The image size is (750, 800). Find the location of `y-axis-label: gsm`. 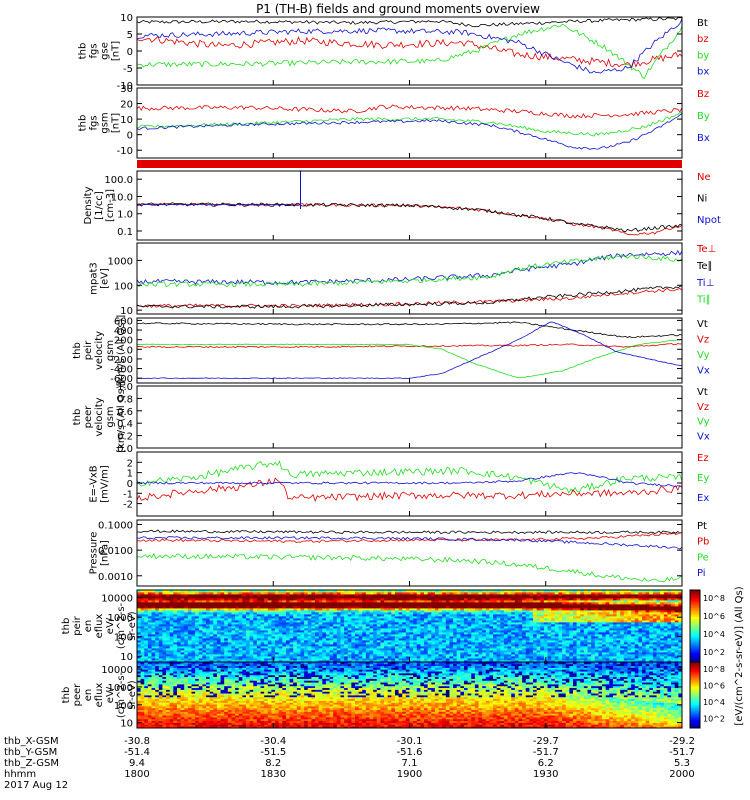

y-axis-label: gsm is located at coordinates (105, 122).